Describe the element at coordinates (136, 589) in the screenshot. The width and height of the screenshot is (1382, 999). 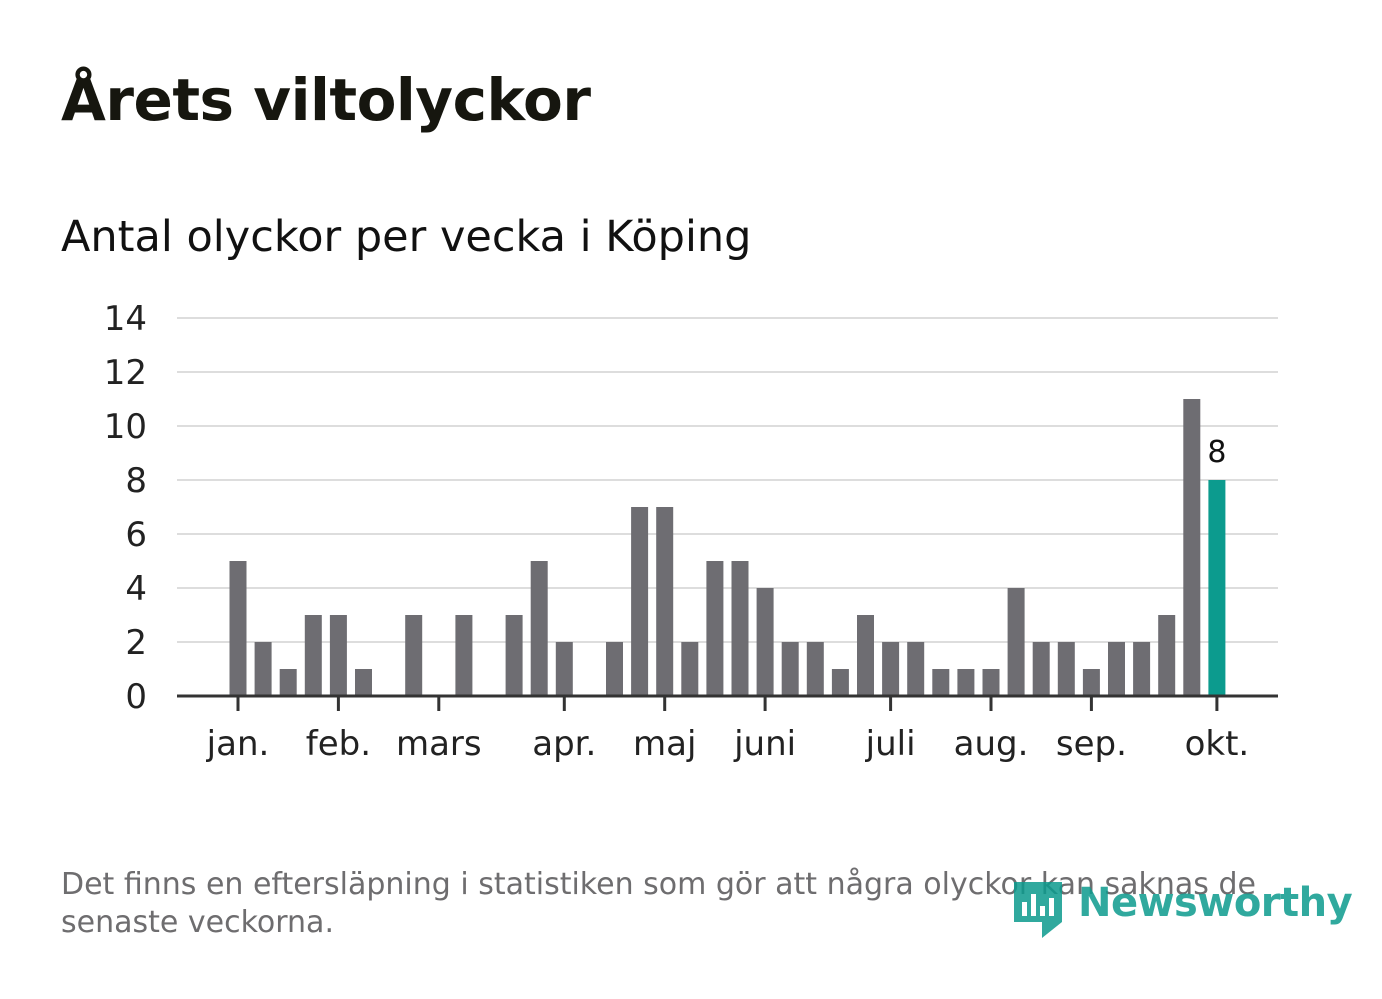
I see `y-tick-label: 4` at that location.